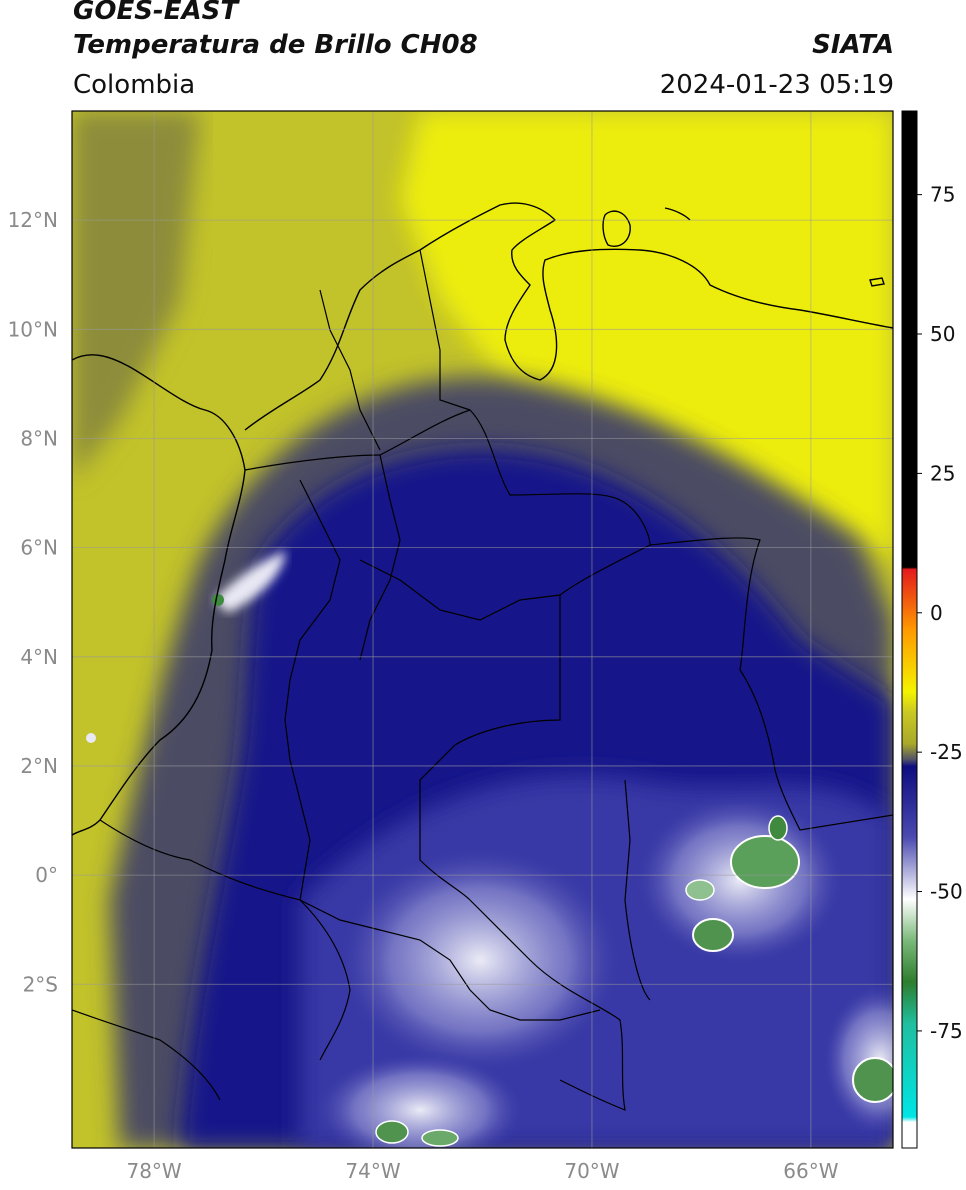  Describe the element at coordinates (942, 334) in the screenshot. I see `colorbar-tick-label: 50` at that location.